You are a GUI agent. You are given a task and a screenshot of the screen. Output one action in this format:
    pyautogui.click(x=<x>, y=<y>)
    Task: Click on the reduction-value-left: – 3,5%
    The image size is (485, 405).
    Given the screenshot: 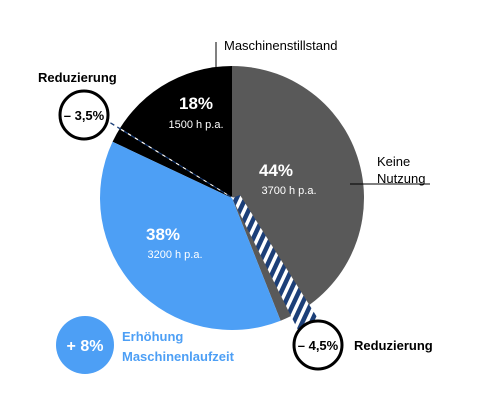 What is the action you would take?
    pyautogui.click(x=84, y=115)
    